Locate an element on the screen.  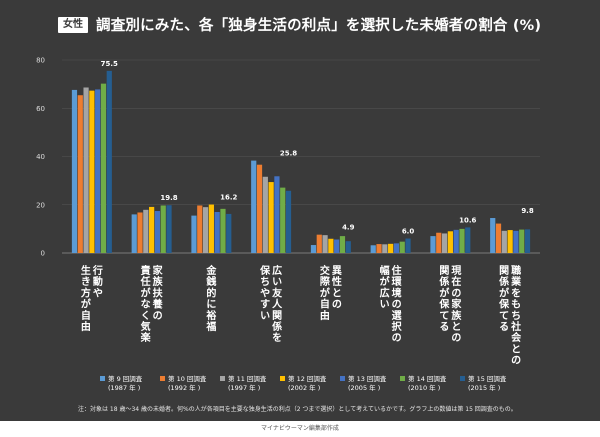
category-label-char: て is located at coordinates (504, 316).